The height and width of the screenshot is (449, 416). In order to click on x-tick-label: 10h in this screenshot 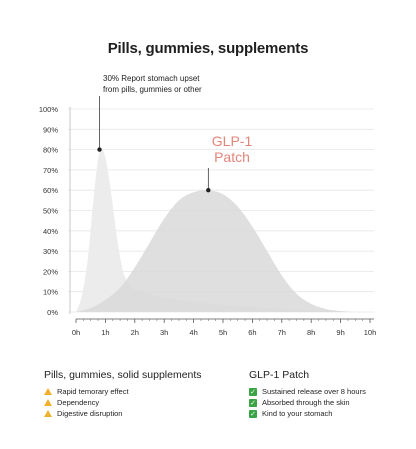, I will do `click(370, 332)`.